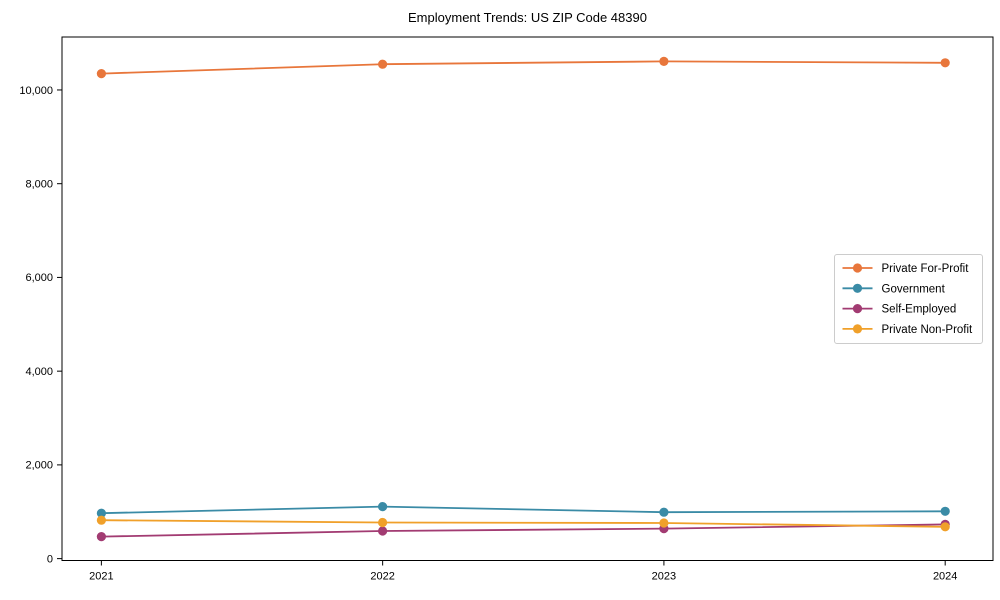 Image resolution: width=1000 pixels, height=600 pixels. What do you see at coordinates (523, 523) in the screenshot?
I see `series-line-private-non-profit` at bounding box center [523, 523].